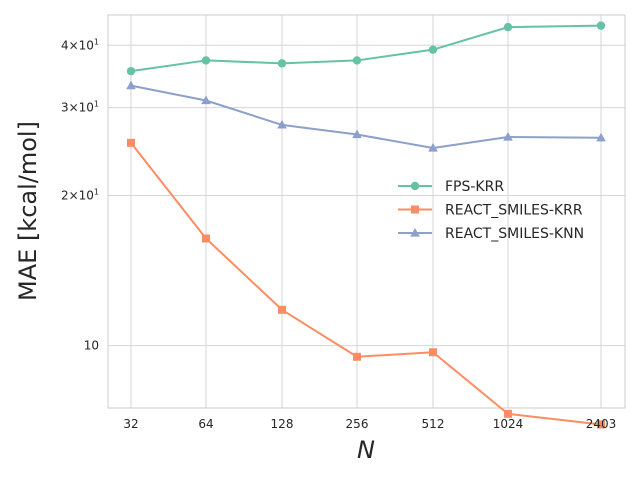 The height and width of the screenshot is (480, 640). What do you see at coordinates (514, 234) in the screenshot?
I see `legend-label: REACT_SMILES-KNN` at bounding box center [514, 234].